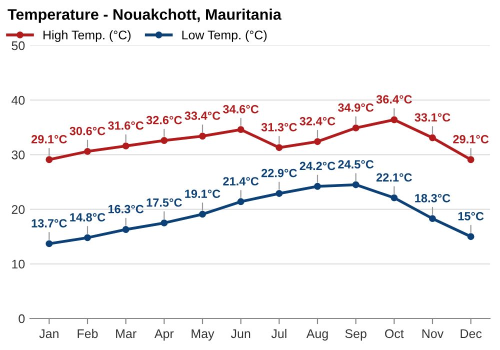  I want to click on data-label: 15°C, so click(471, 216).